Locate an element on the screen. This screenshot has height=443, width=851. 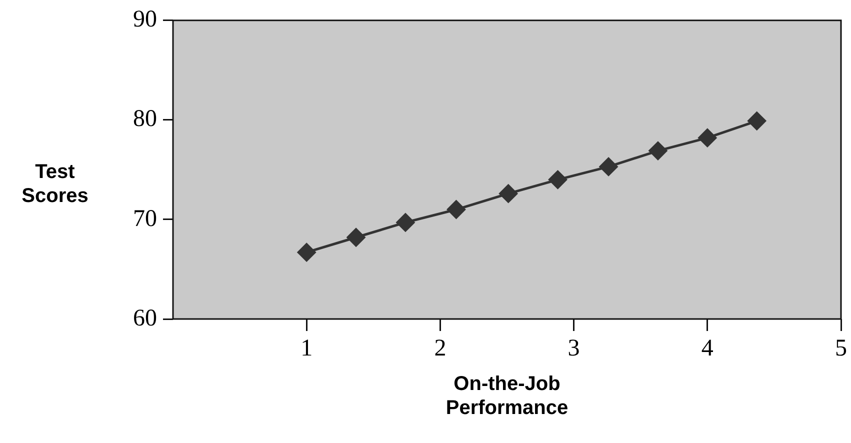
y-tick-label: 90 is located at coordinates (145, 19).